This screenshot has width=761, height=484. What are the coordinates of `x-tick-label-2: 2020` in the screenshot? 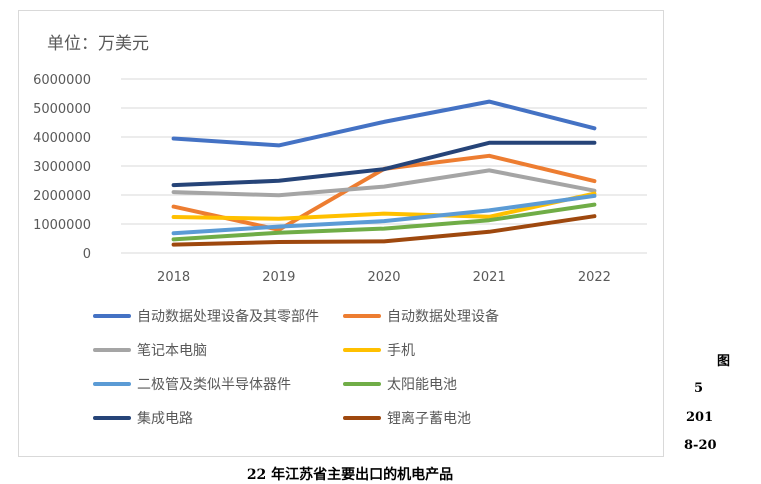 It's located at (383, 277).